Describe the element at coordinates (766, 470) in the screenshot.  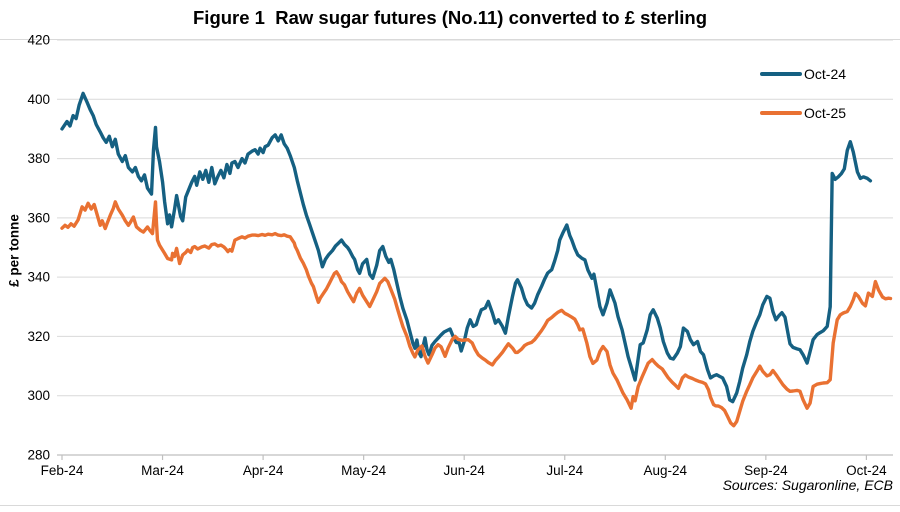
I see `x-tick-label: Sep-24` at that location.